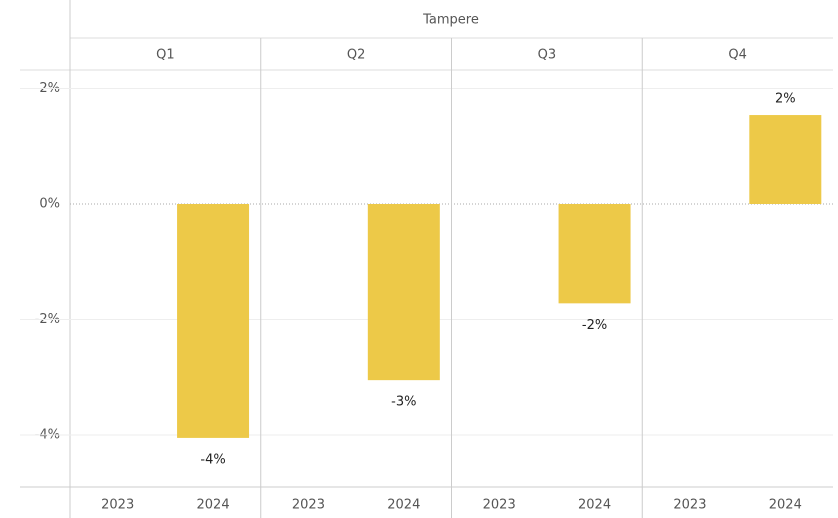 Image resolution: width=838 pixels, height=518 pixels. What do you see at coordinates (403, 402) in the screenshot?
I see `data-label: -3%` at bounding box center [403, 402].